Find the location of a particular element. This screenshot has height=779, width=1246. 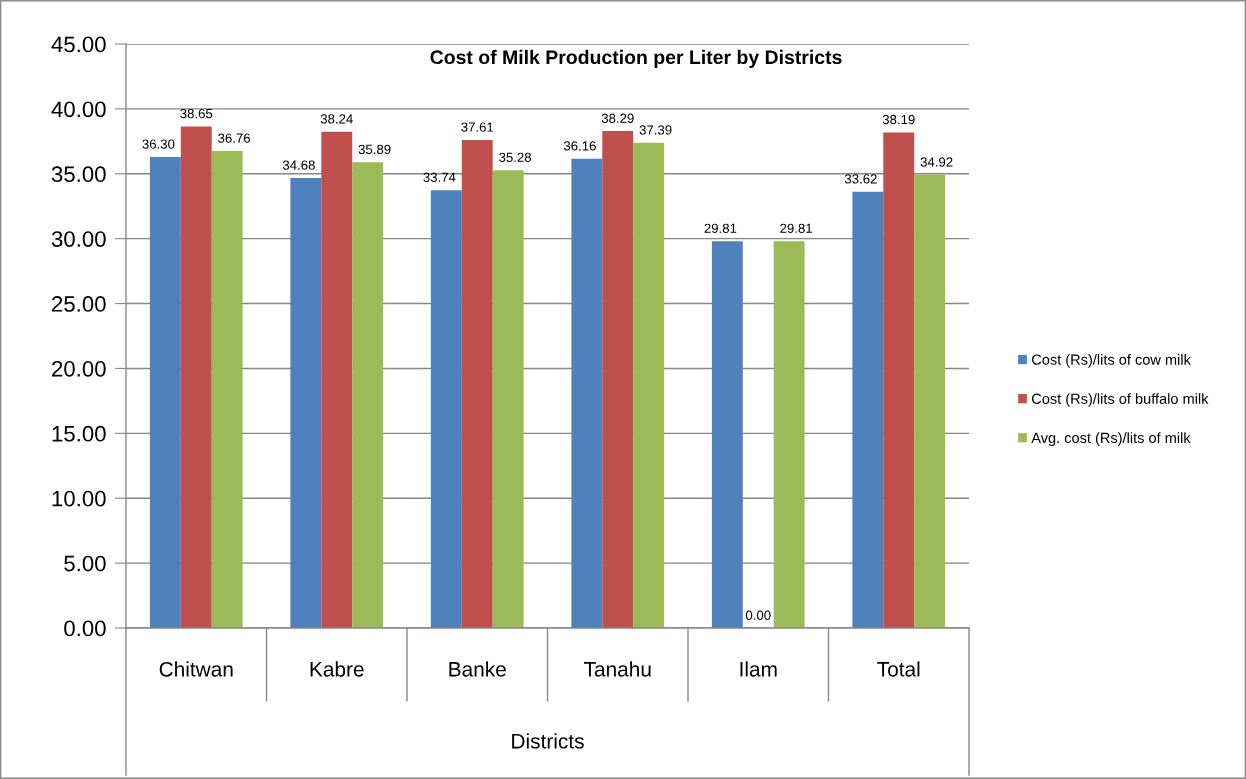

data-label: 38.65 is located at coordinates (196, 113).